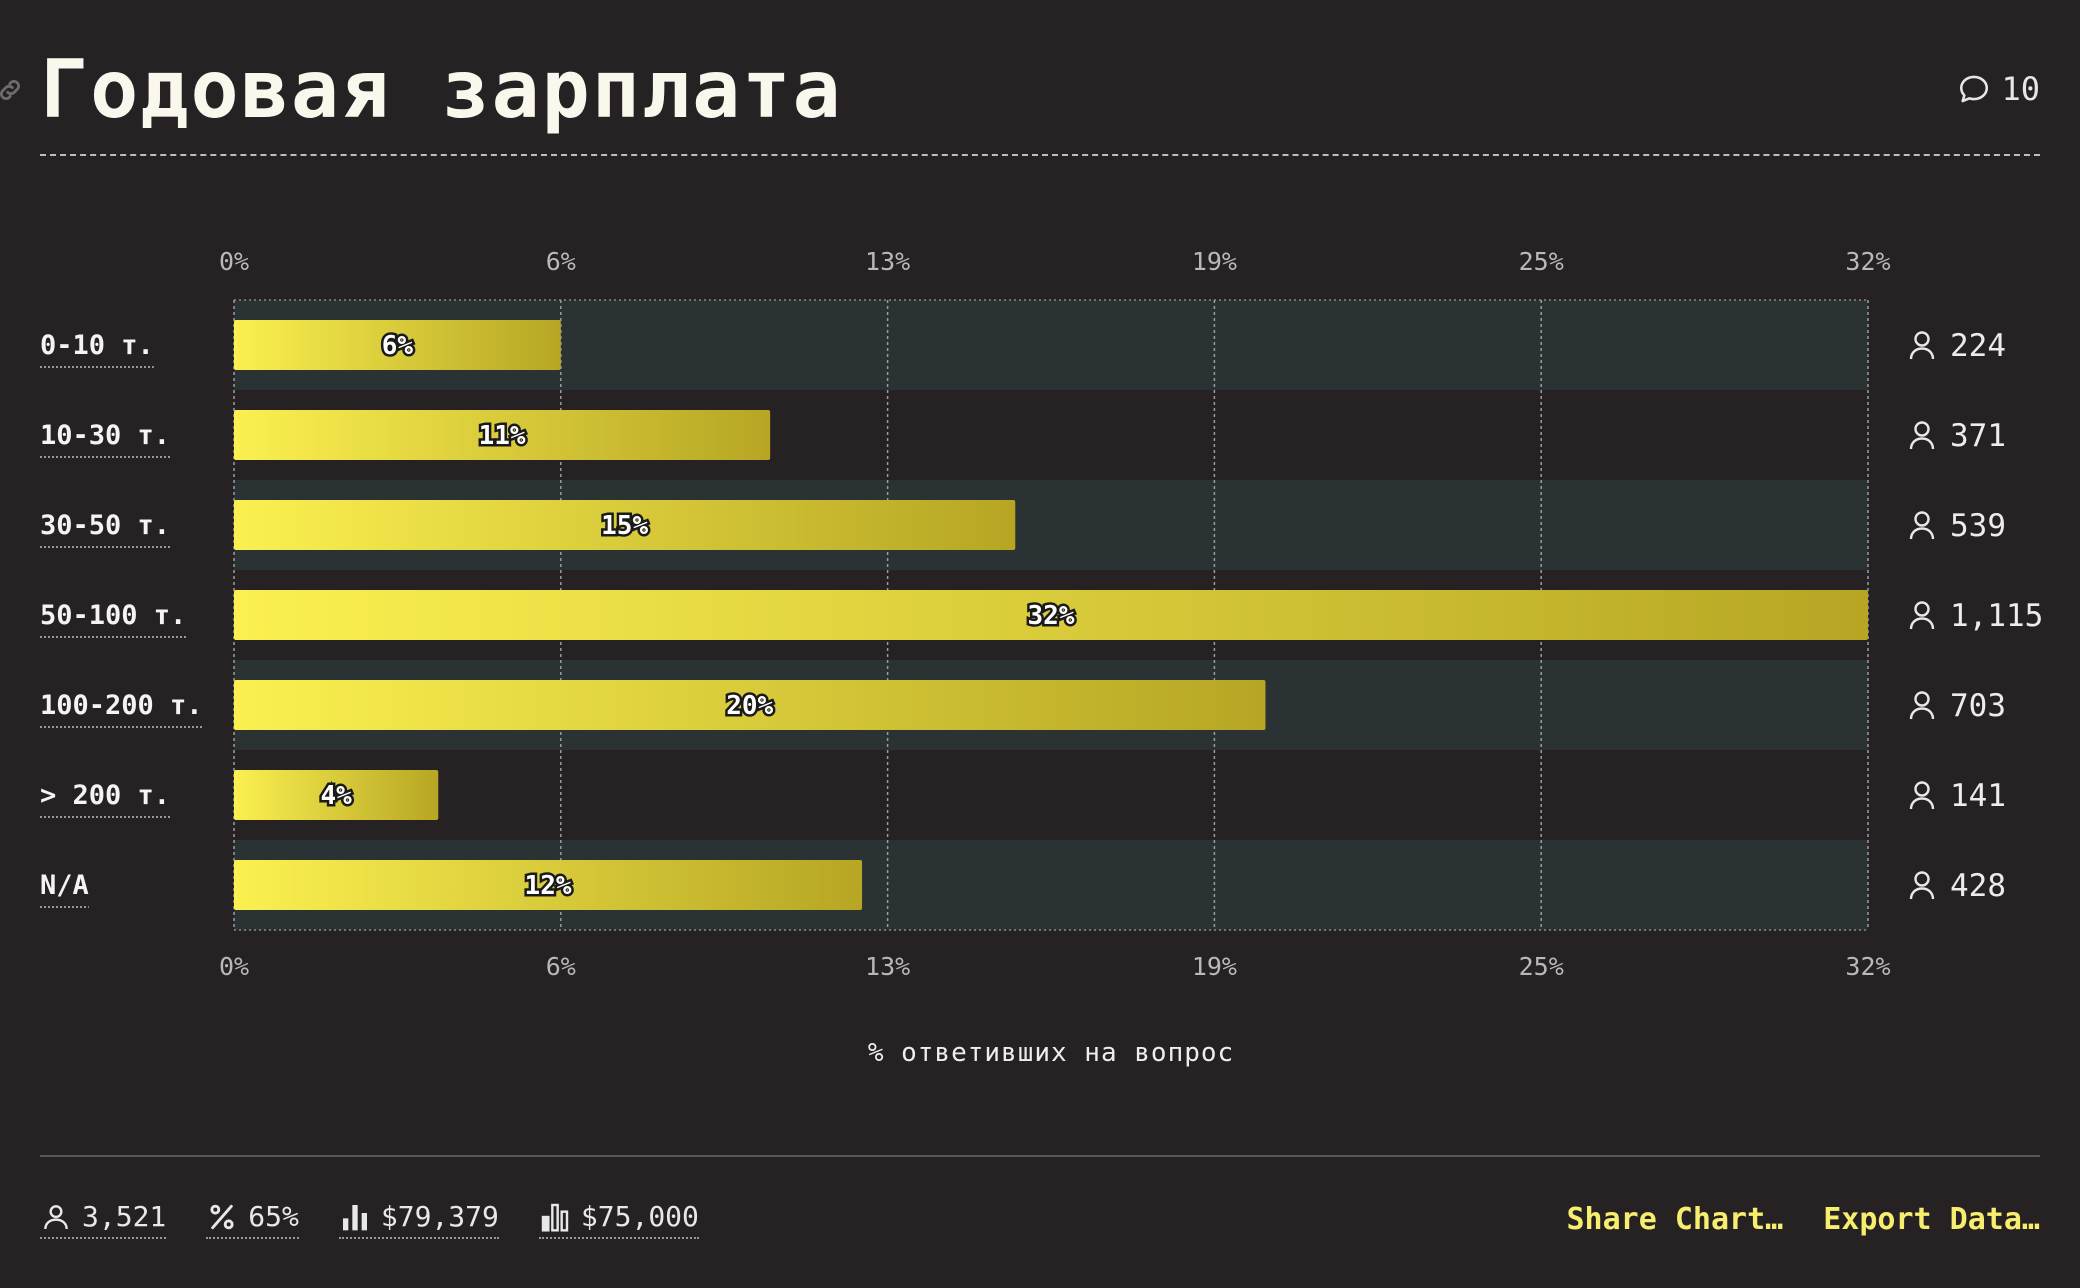  Describe the element at coordinates (105, 795) in the screenshot. I see `category-label: > 200 т.` at that location.